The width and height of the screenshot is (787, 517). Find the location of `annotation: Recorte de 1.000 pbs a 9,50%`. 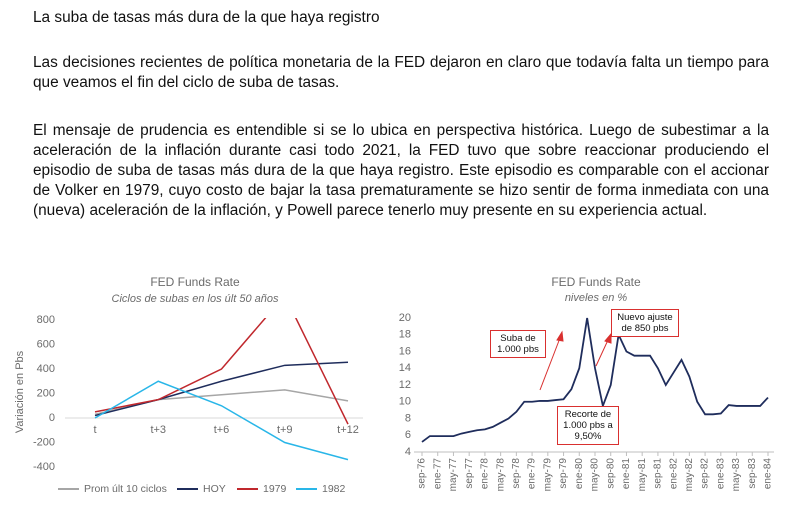

annotation: Recorte de 1.000 pbs a 9,50% is located at coordinates (588, 425).